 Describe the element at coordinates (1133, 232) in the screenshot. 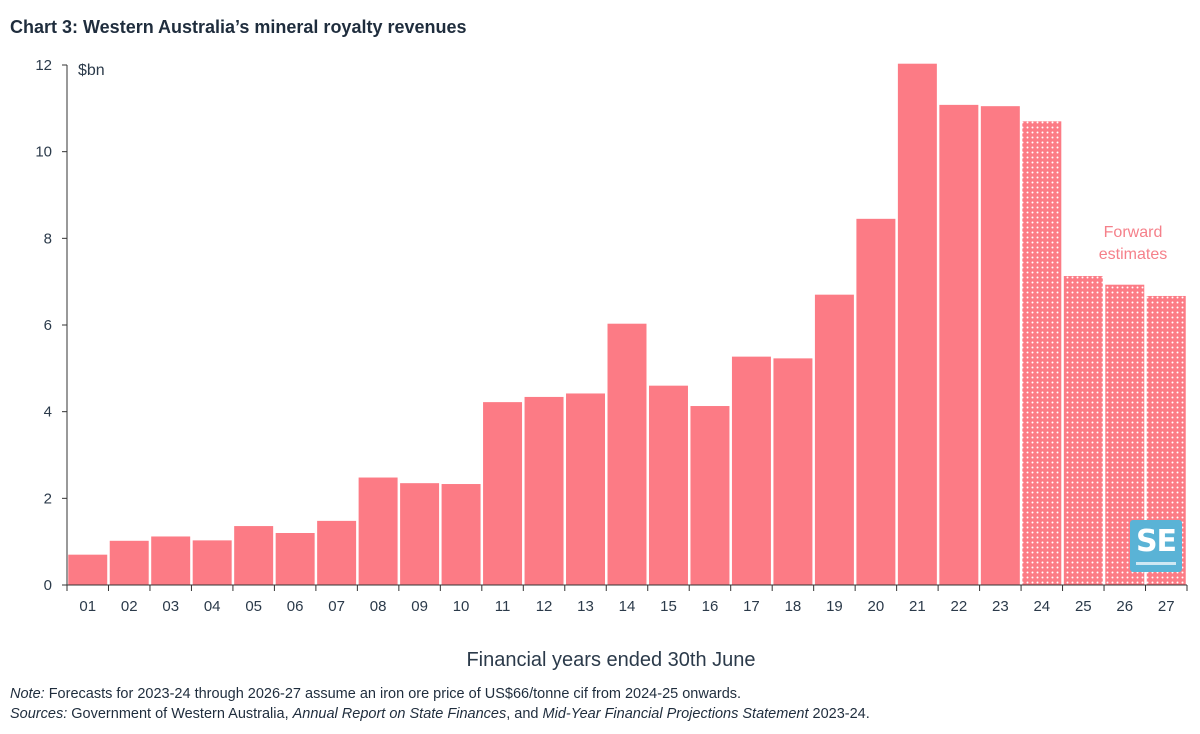

I see `forward-estimates-annotation: Forward` at that location.